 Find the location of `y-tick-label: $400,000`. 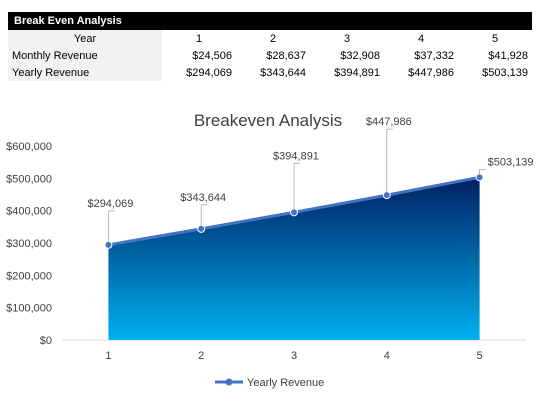

y-tick-label: $400,000 is located at coordinates (29, 212).